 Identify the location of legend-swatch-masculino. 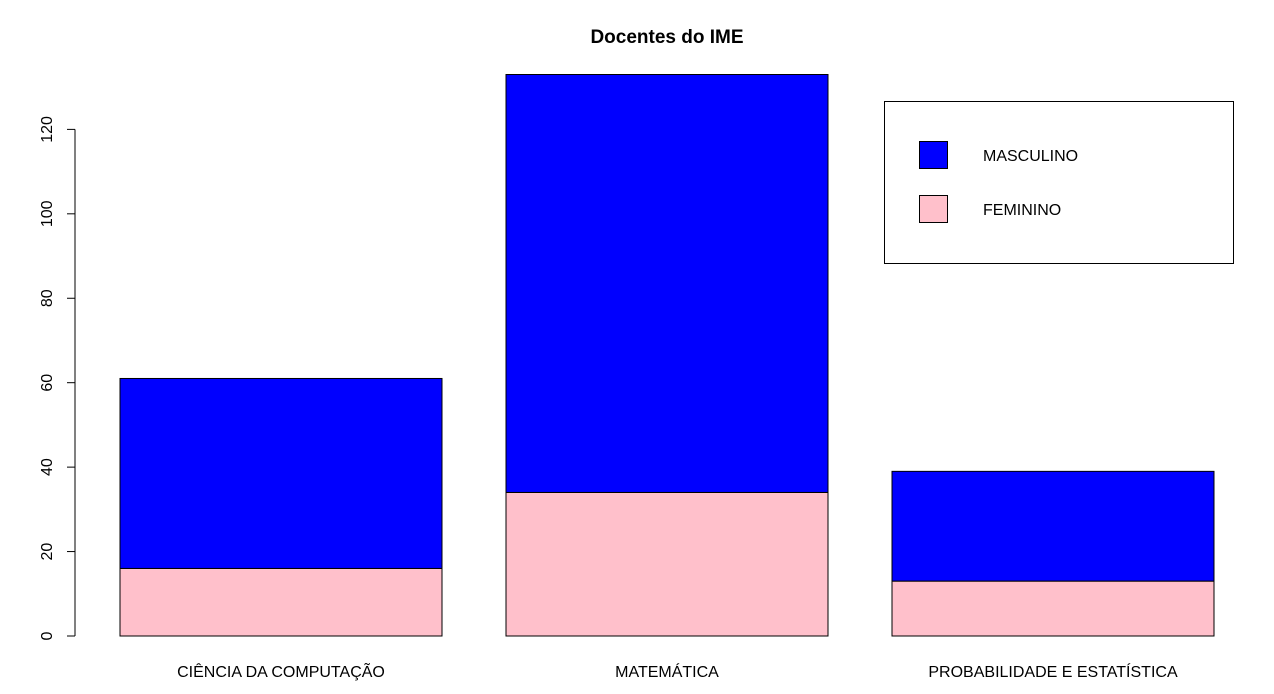
(933, 155).